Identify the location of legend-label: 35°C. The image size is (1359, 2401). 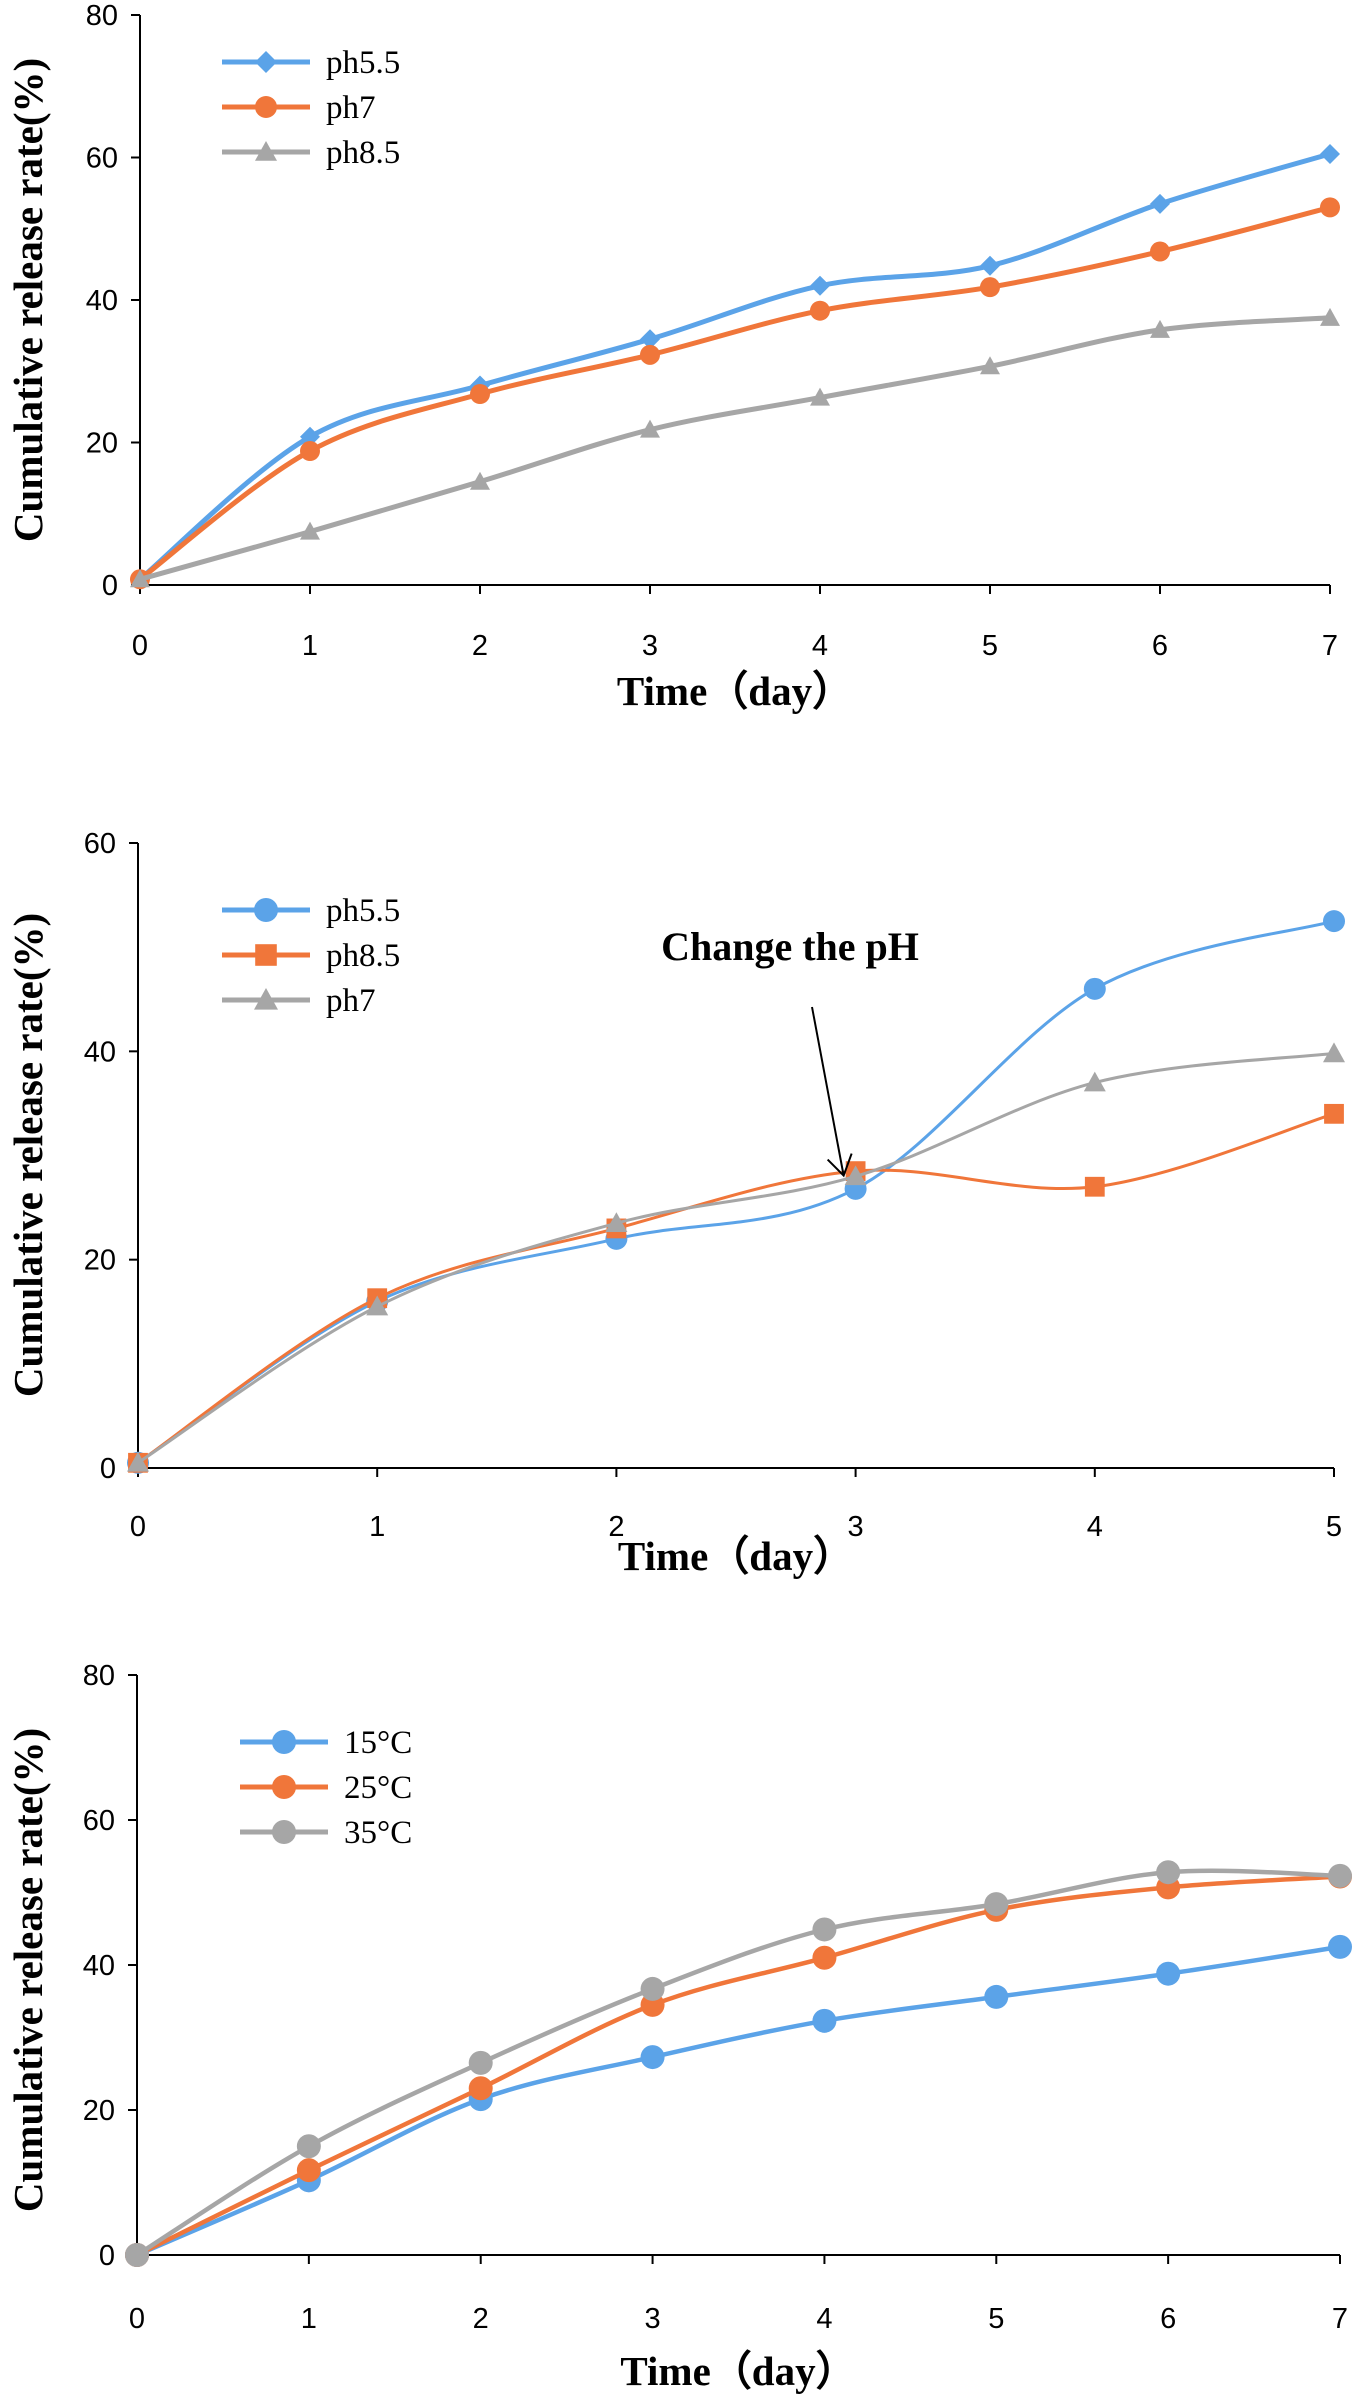
(378, 1833).